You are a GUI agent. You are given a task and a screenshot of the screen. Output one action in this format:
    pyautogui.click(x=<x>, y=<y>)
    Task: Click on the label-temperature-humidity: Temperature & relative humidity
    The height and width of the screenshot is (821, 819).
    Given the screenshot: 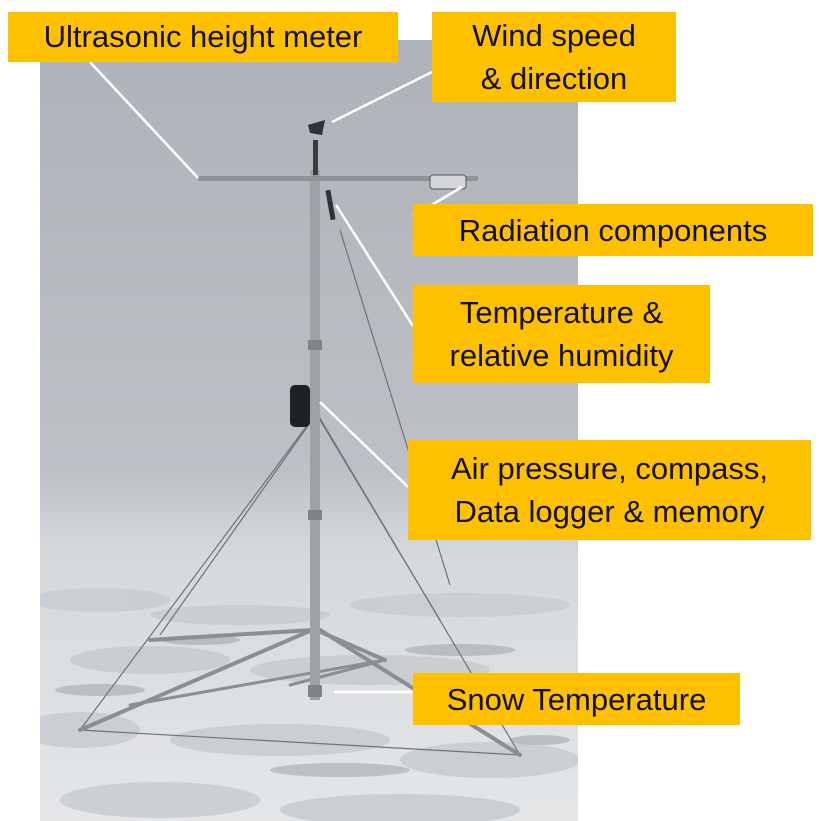 What is the action you would take?
    pyautogui.click(x=561, y=334)
    